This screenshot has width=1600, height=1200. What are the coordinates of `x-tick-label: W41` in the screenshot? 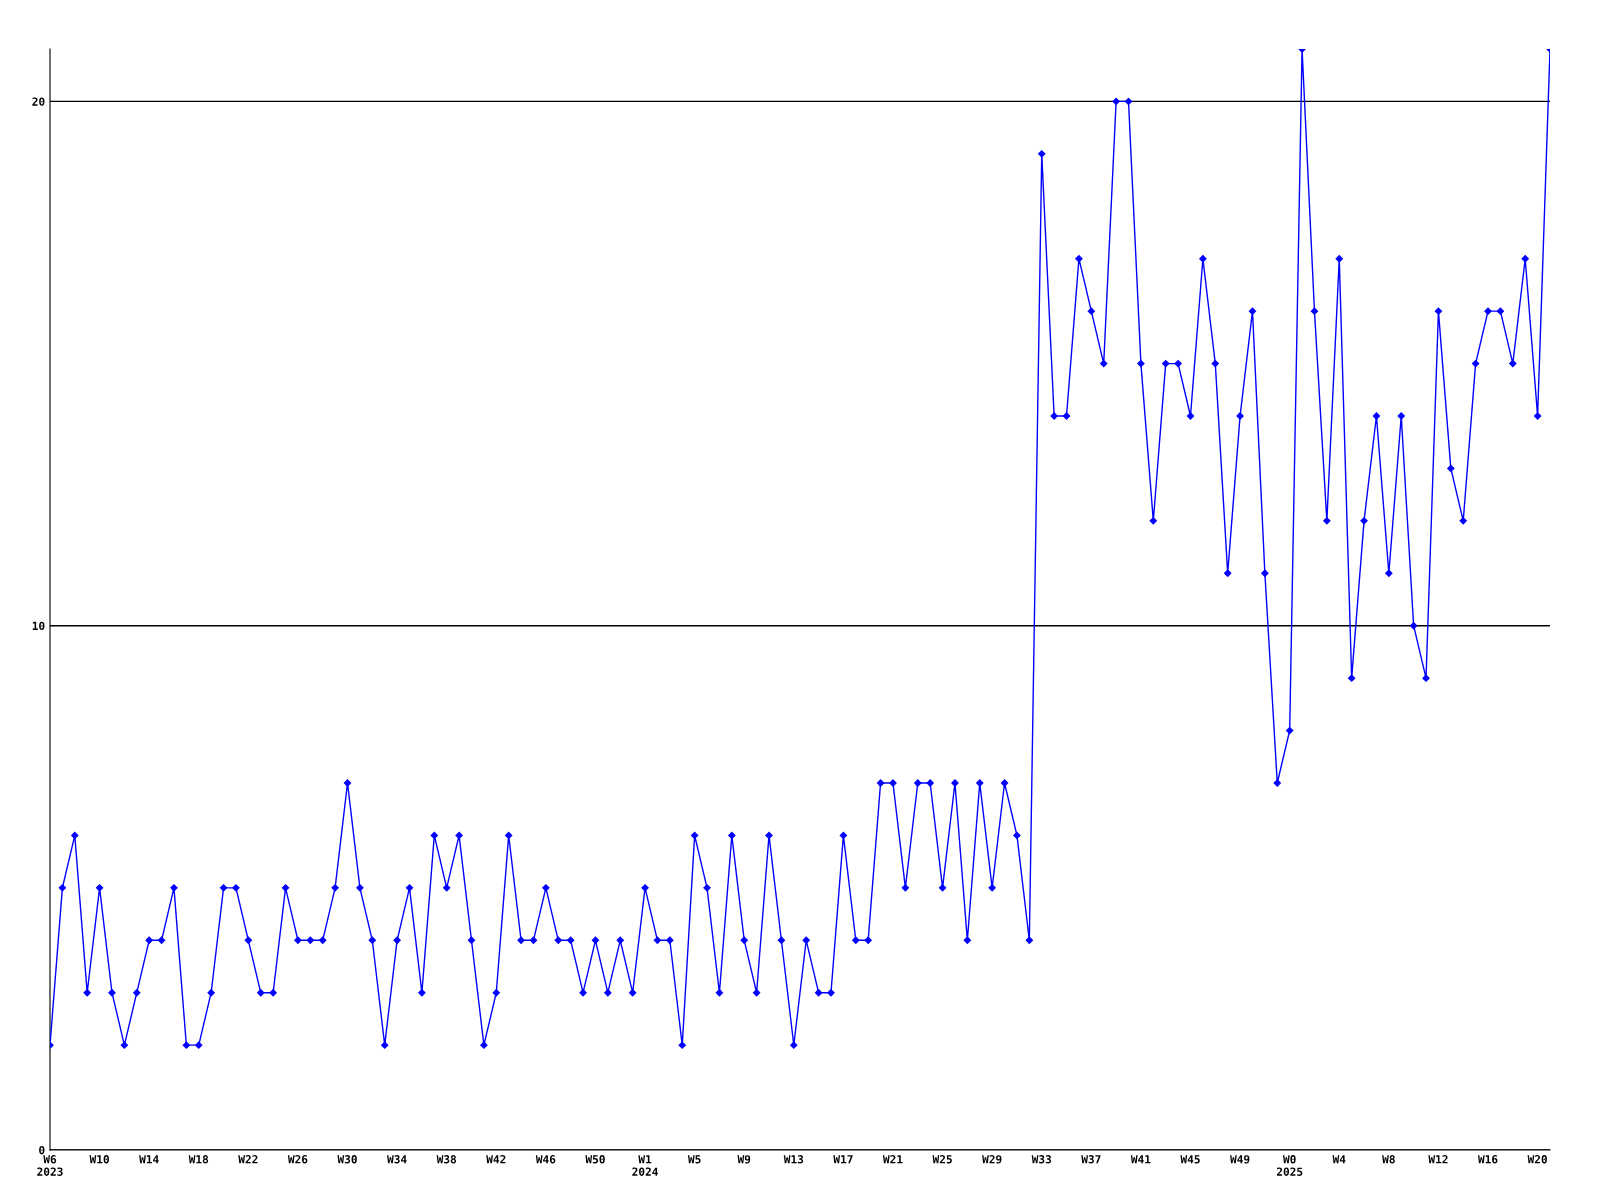 It's located at (1140, 1159).